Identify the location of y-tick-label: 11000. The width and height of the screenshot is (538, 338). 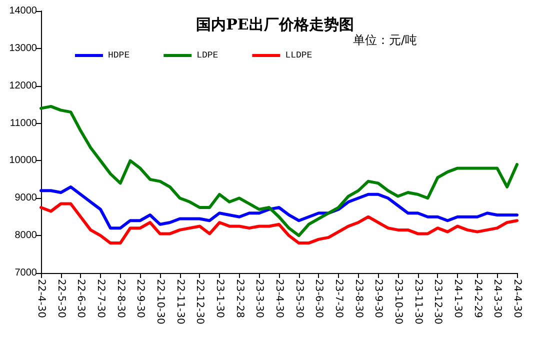
(24, 123).